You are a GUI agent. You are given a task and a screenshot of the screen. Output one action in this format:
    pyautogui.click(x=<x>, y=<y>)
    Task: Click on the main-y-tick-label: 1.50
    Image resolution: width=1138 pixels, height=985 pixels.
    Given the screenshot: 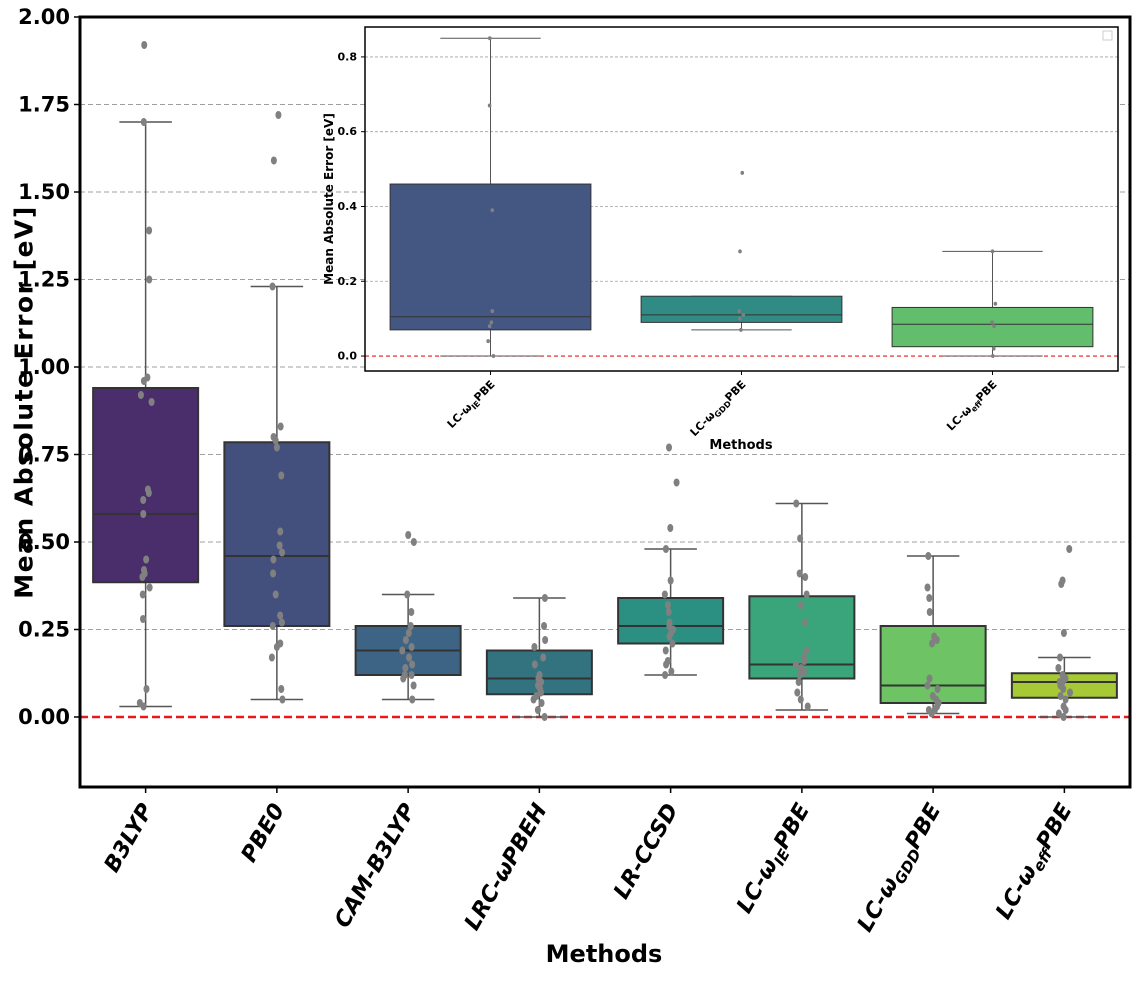 What is the action you would take?
    pyautogui.click(x=44, y=192)
    